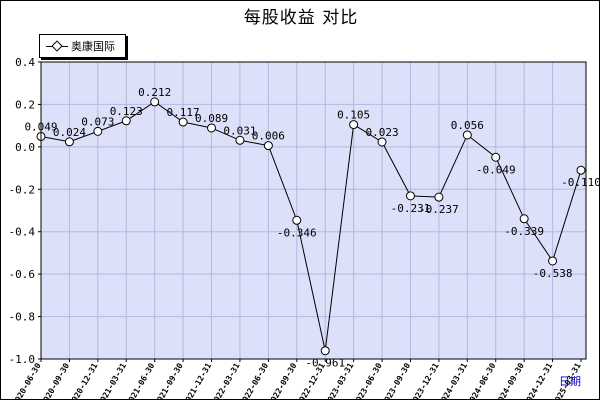  What do you see at coordinates (25, 104) in the screenshot?
I see `y-tick-label: 0.2` at bounding box center [25, 104].